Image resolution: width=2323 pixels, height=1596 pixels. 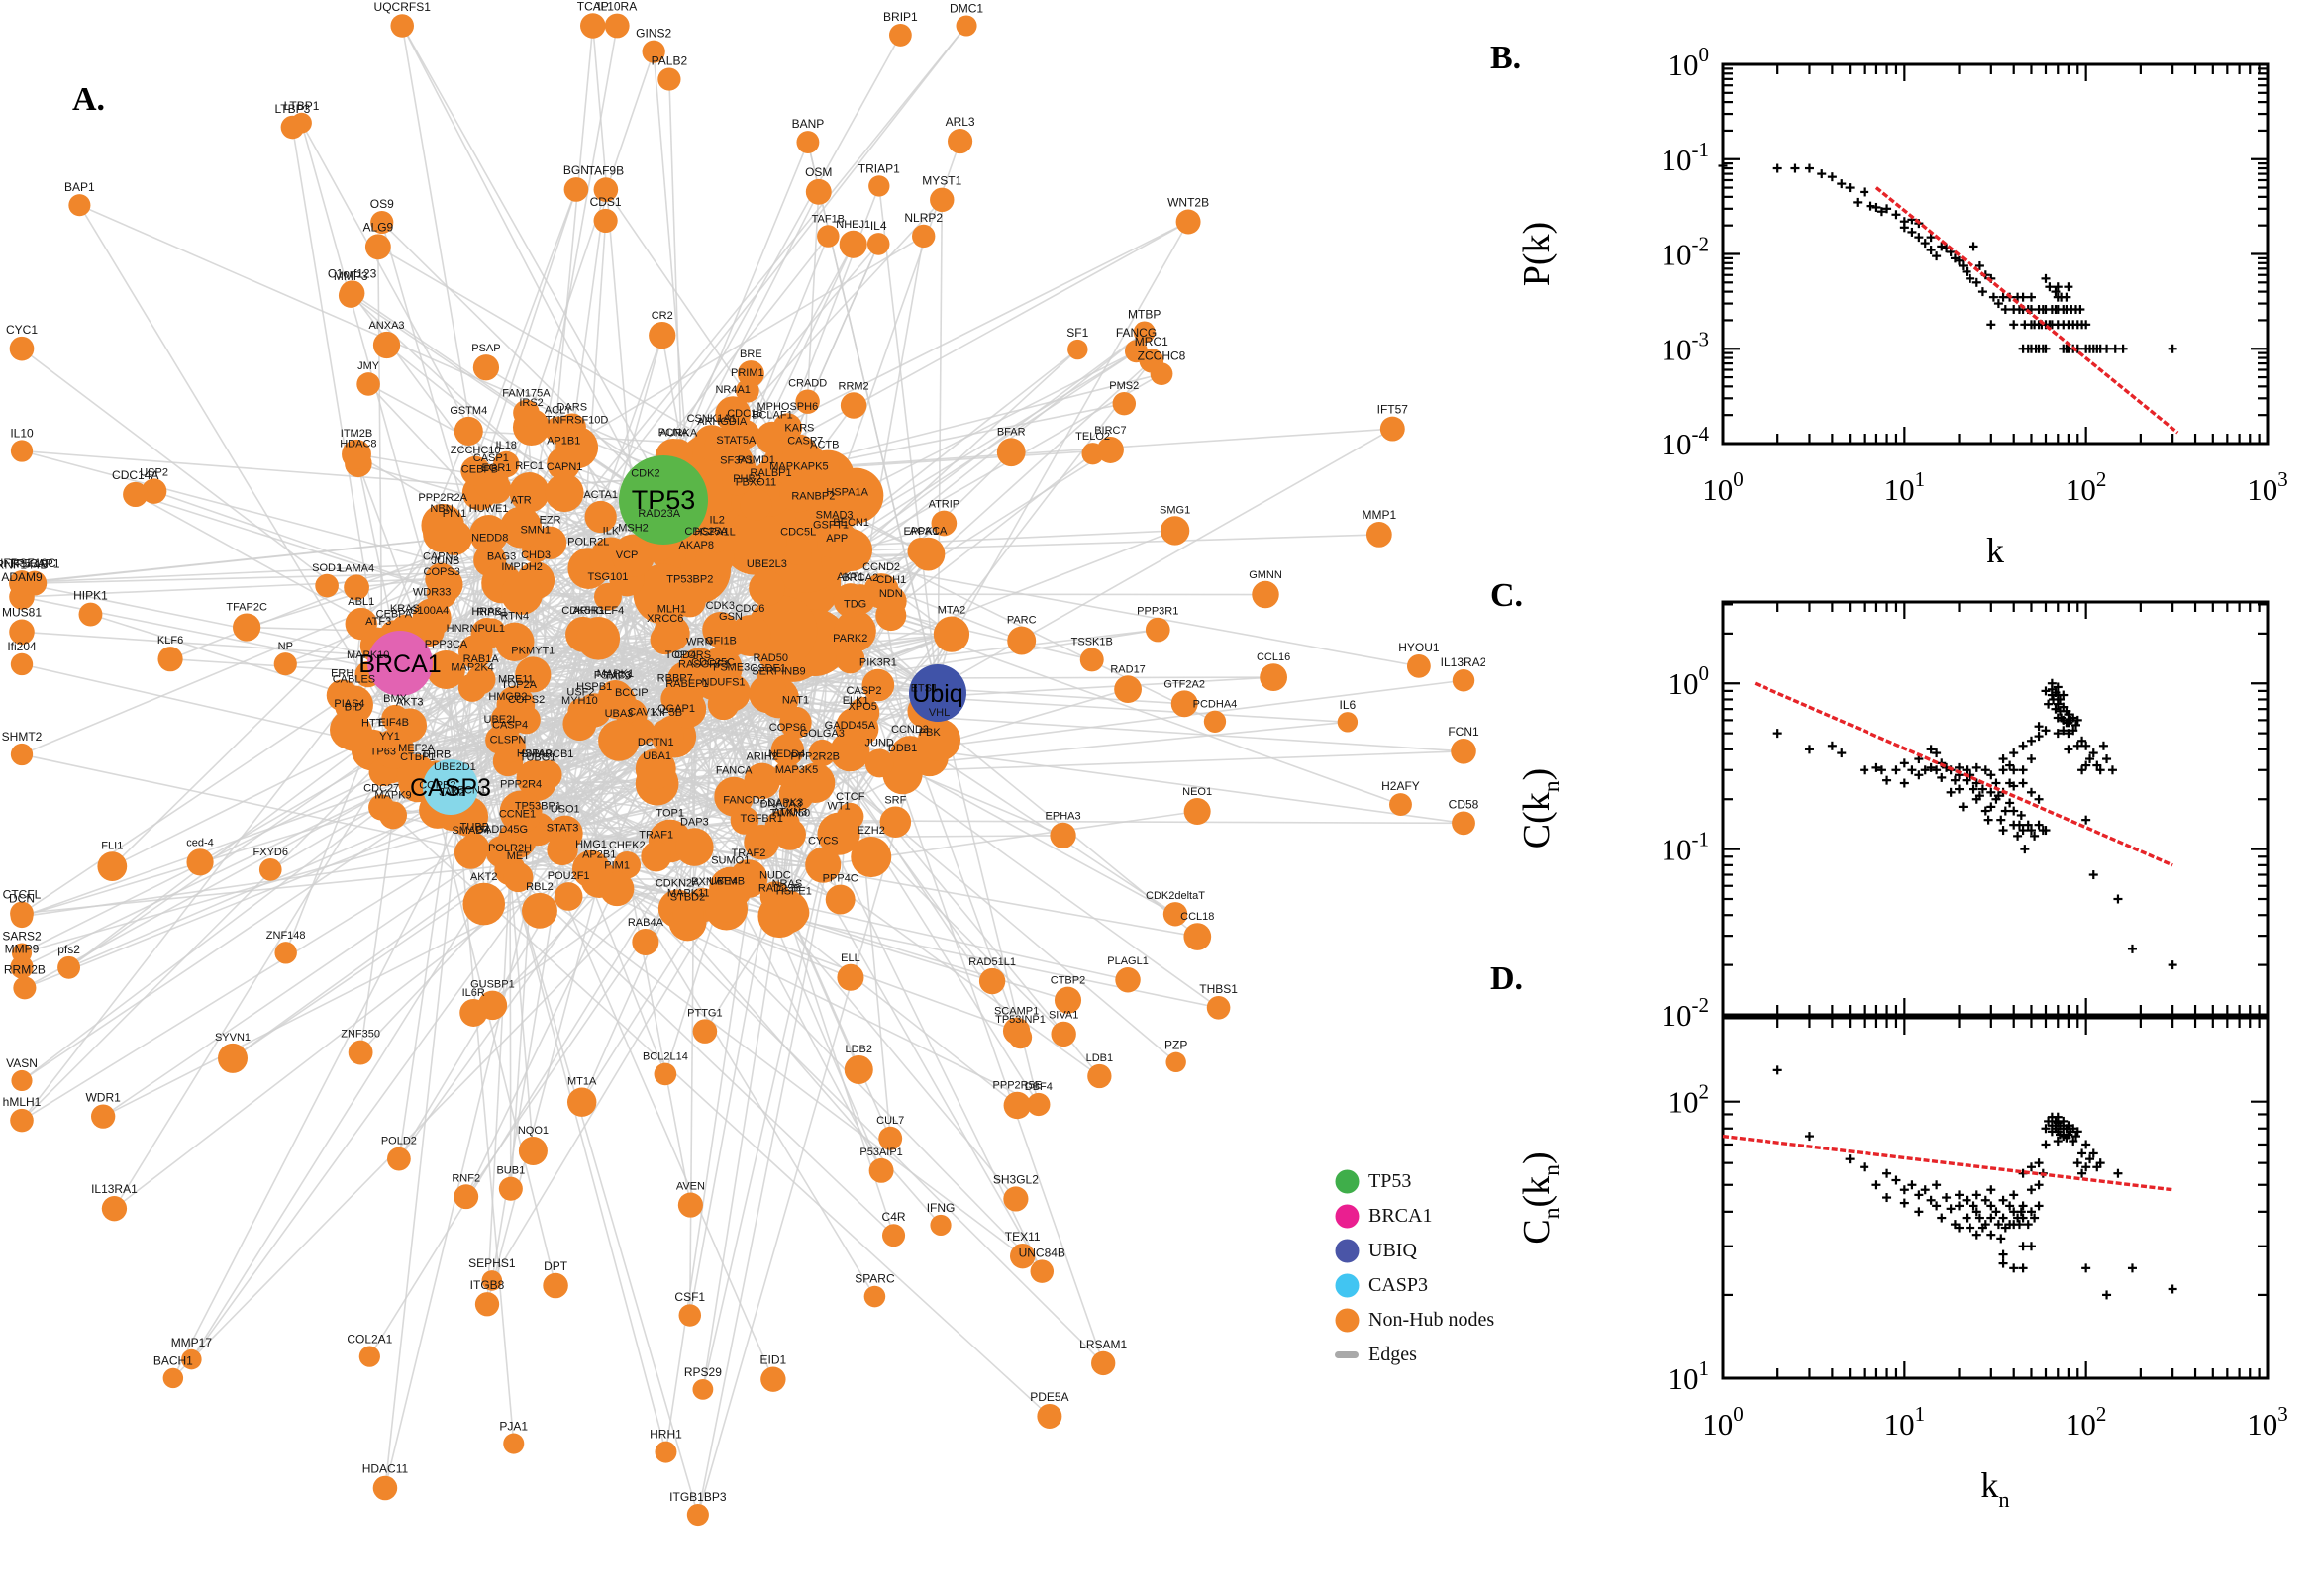 What do you see at coordinates (22, 1063) in the screenshot?
I see `svg-text: VASN` at bounding box center [22, 1063].